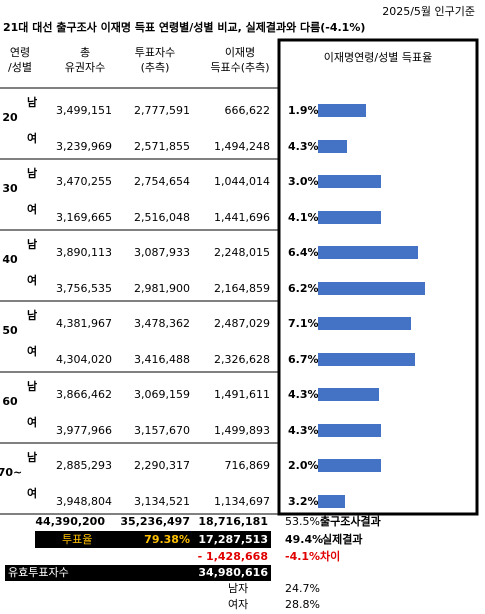 The image size is (485, 614). Describe the element at coordinates (303, 465) in the screenshot. I see `cell: 2.0%` at that location.